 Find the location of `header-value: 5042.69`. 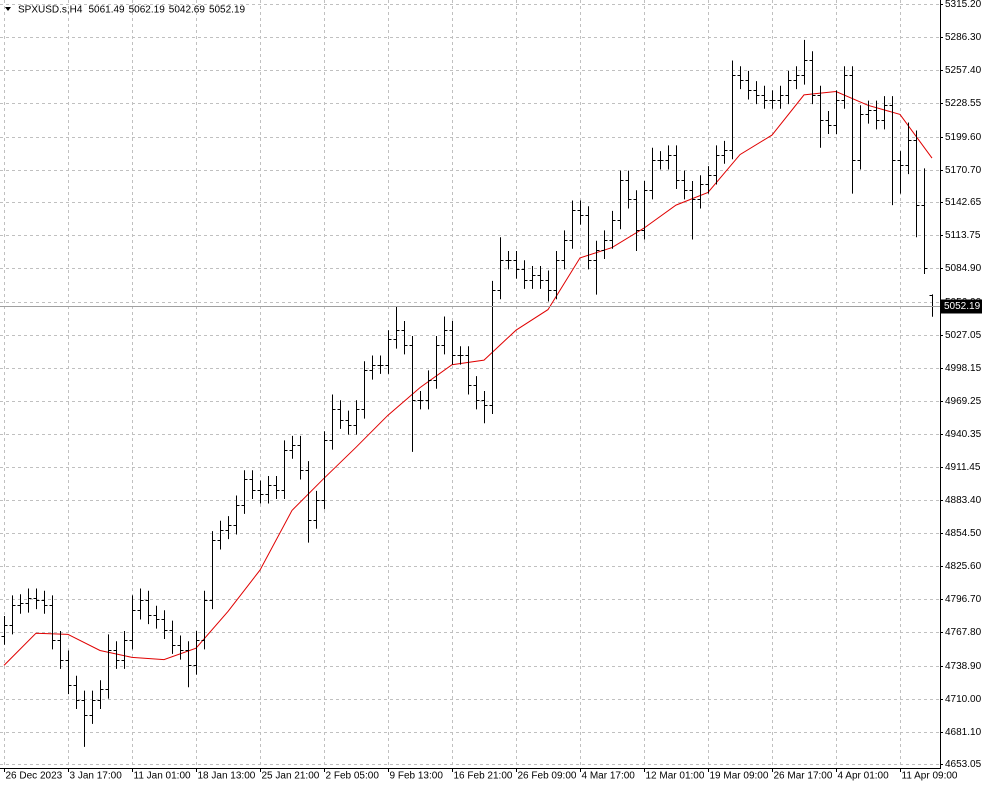

header-value: 5042.69 is located at coordinates (187, 10).